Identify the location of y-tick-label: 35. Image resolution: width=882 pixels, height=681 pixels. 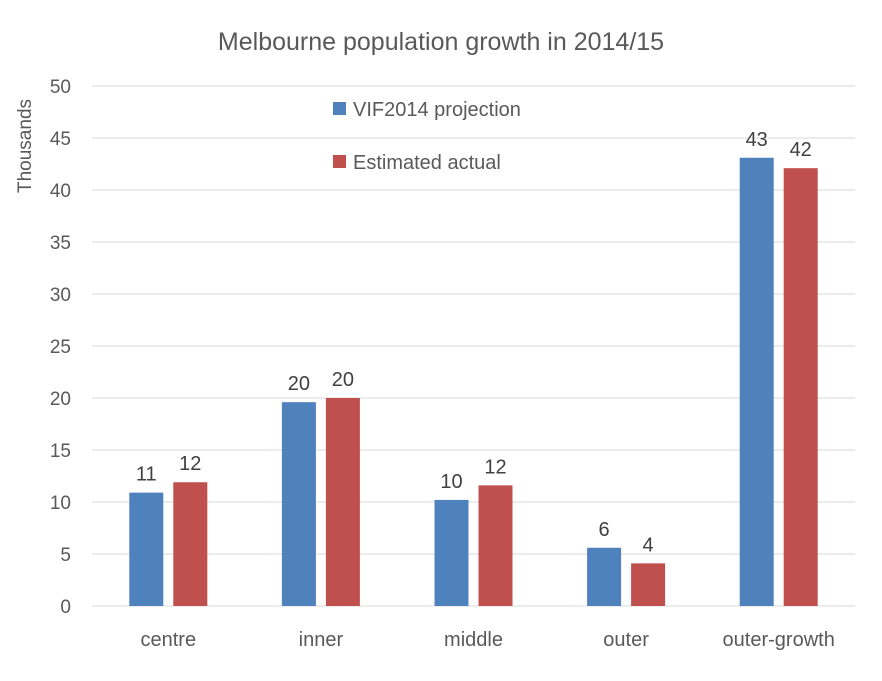
(60, 243).